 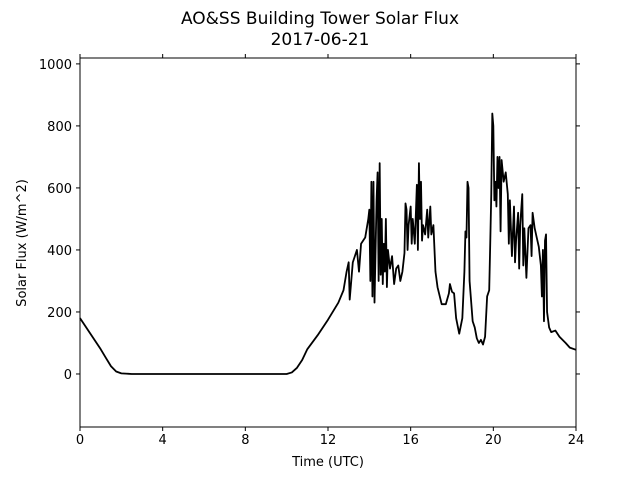 What do you see at coordinates (327, 462) in the screenshot?
I see `x-axis-label: Time (UTC)` at bounding box center [327, 462].